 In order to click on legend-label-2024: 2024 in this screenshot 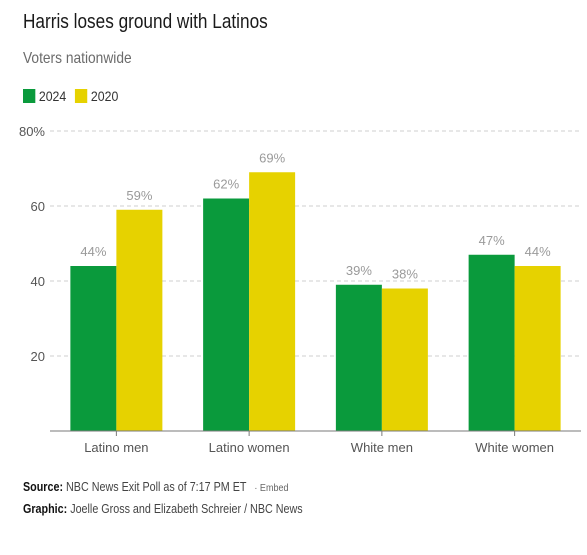, I will do `click(52, 96)`.